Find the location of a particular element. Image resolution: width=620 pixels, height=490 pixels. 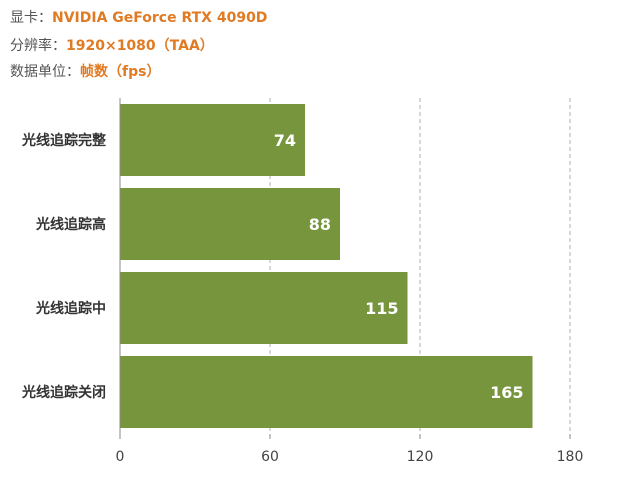

resolution-info: 分辨率：1920×1080（TAA） is located at coordinates (112, 46).